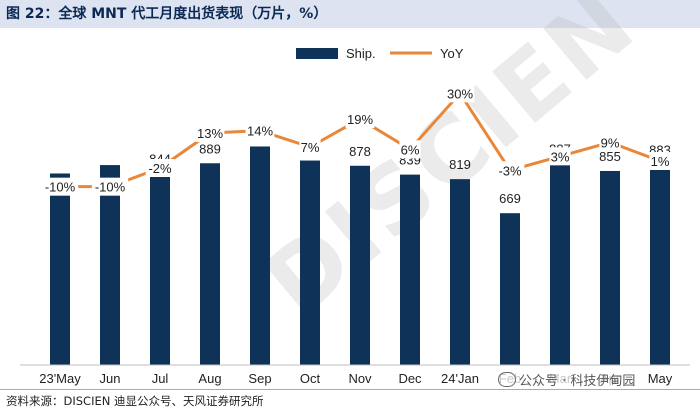 The height and width of the screenshot is (412, 700). Describe the element at coordinates (317, 53) in the screenshot. I see `legend-swatch-ship` at that location.